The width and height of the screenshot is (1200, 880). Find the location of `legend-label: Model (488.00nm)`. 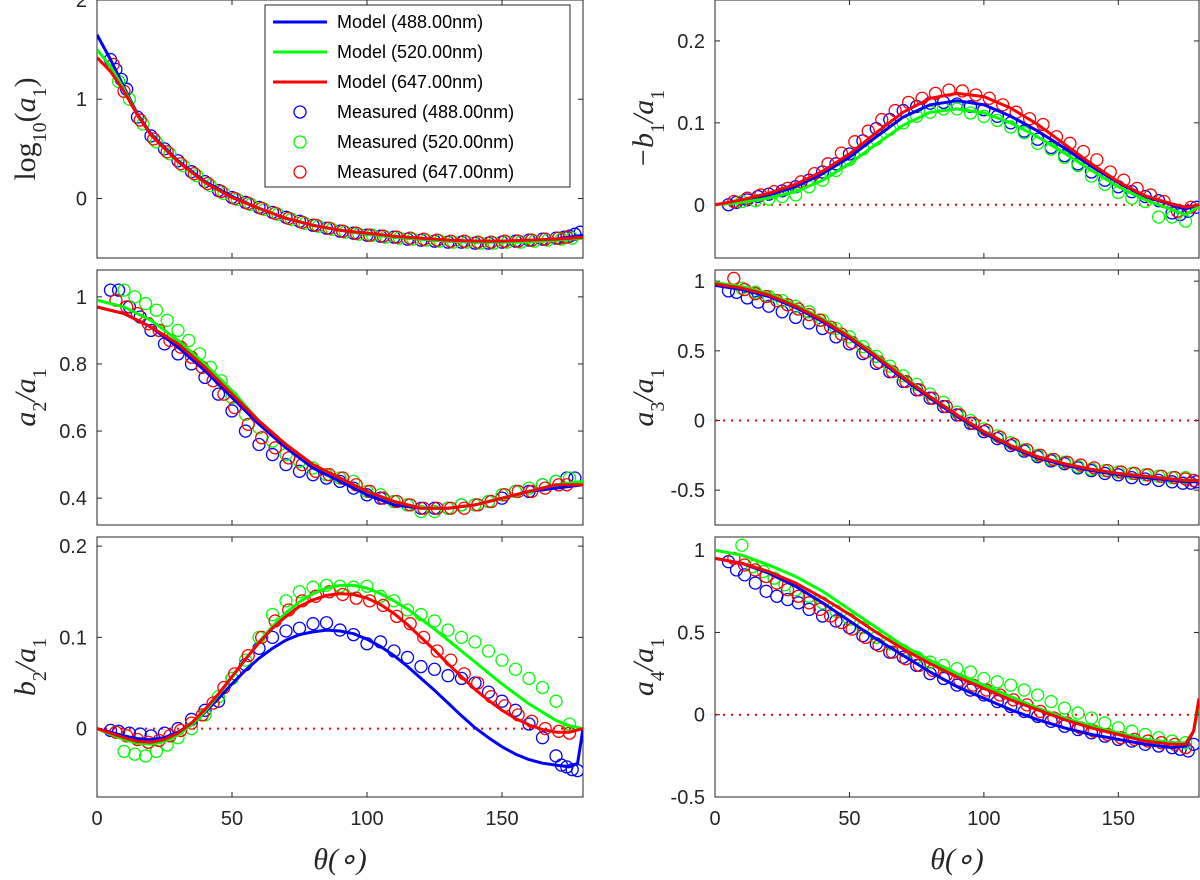

legend-label: Model (488.00nm) is located at coordinates (410, 22).